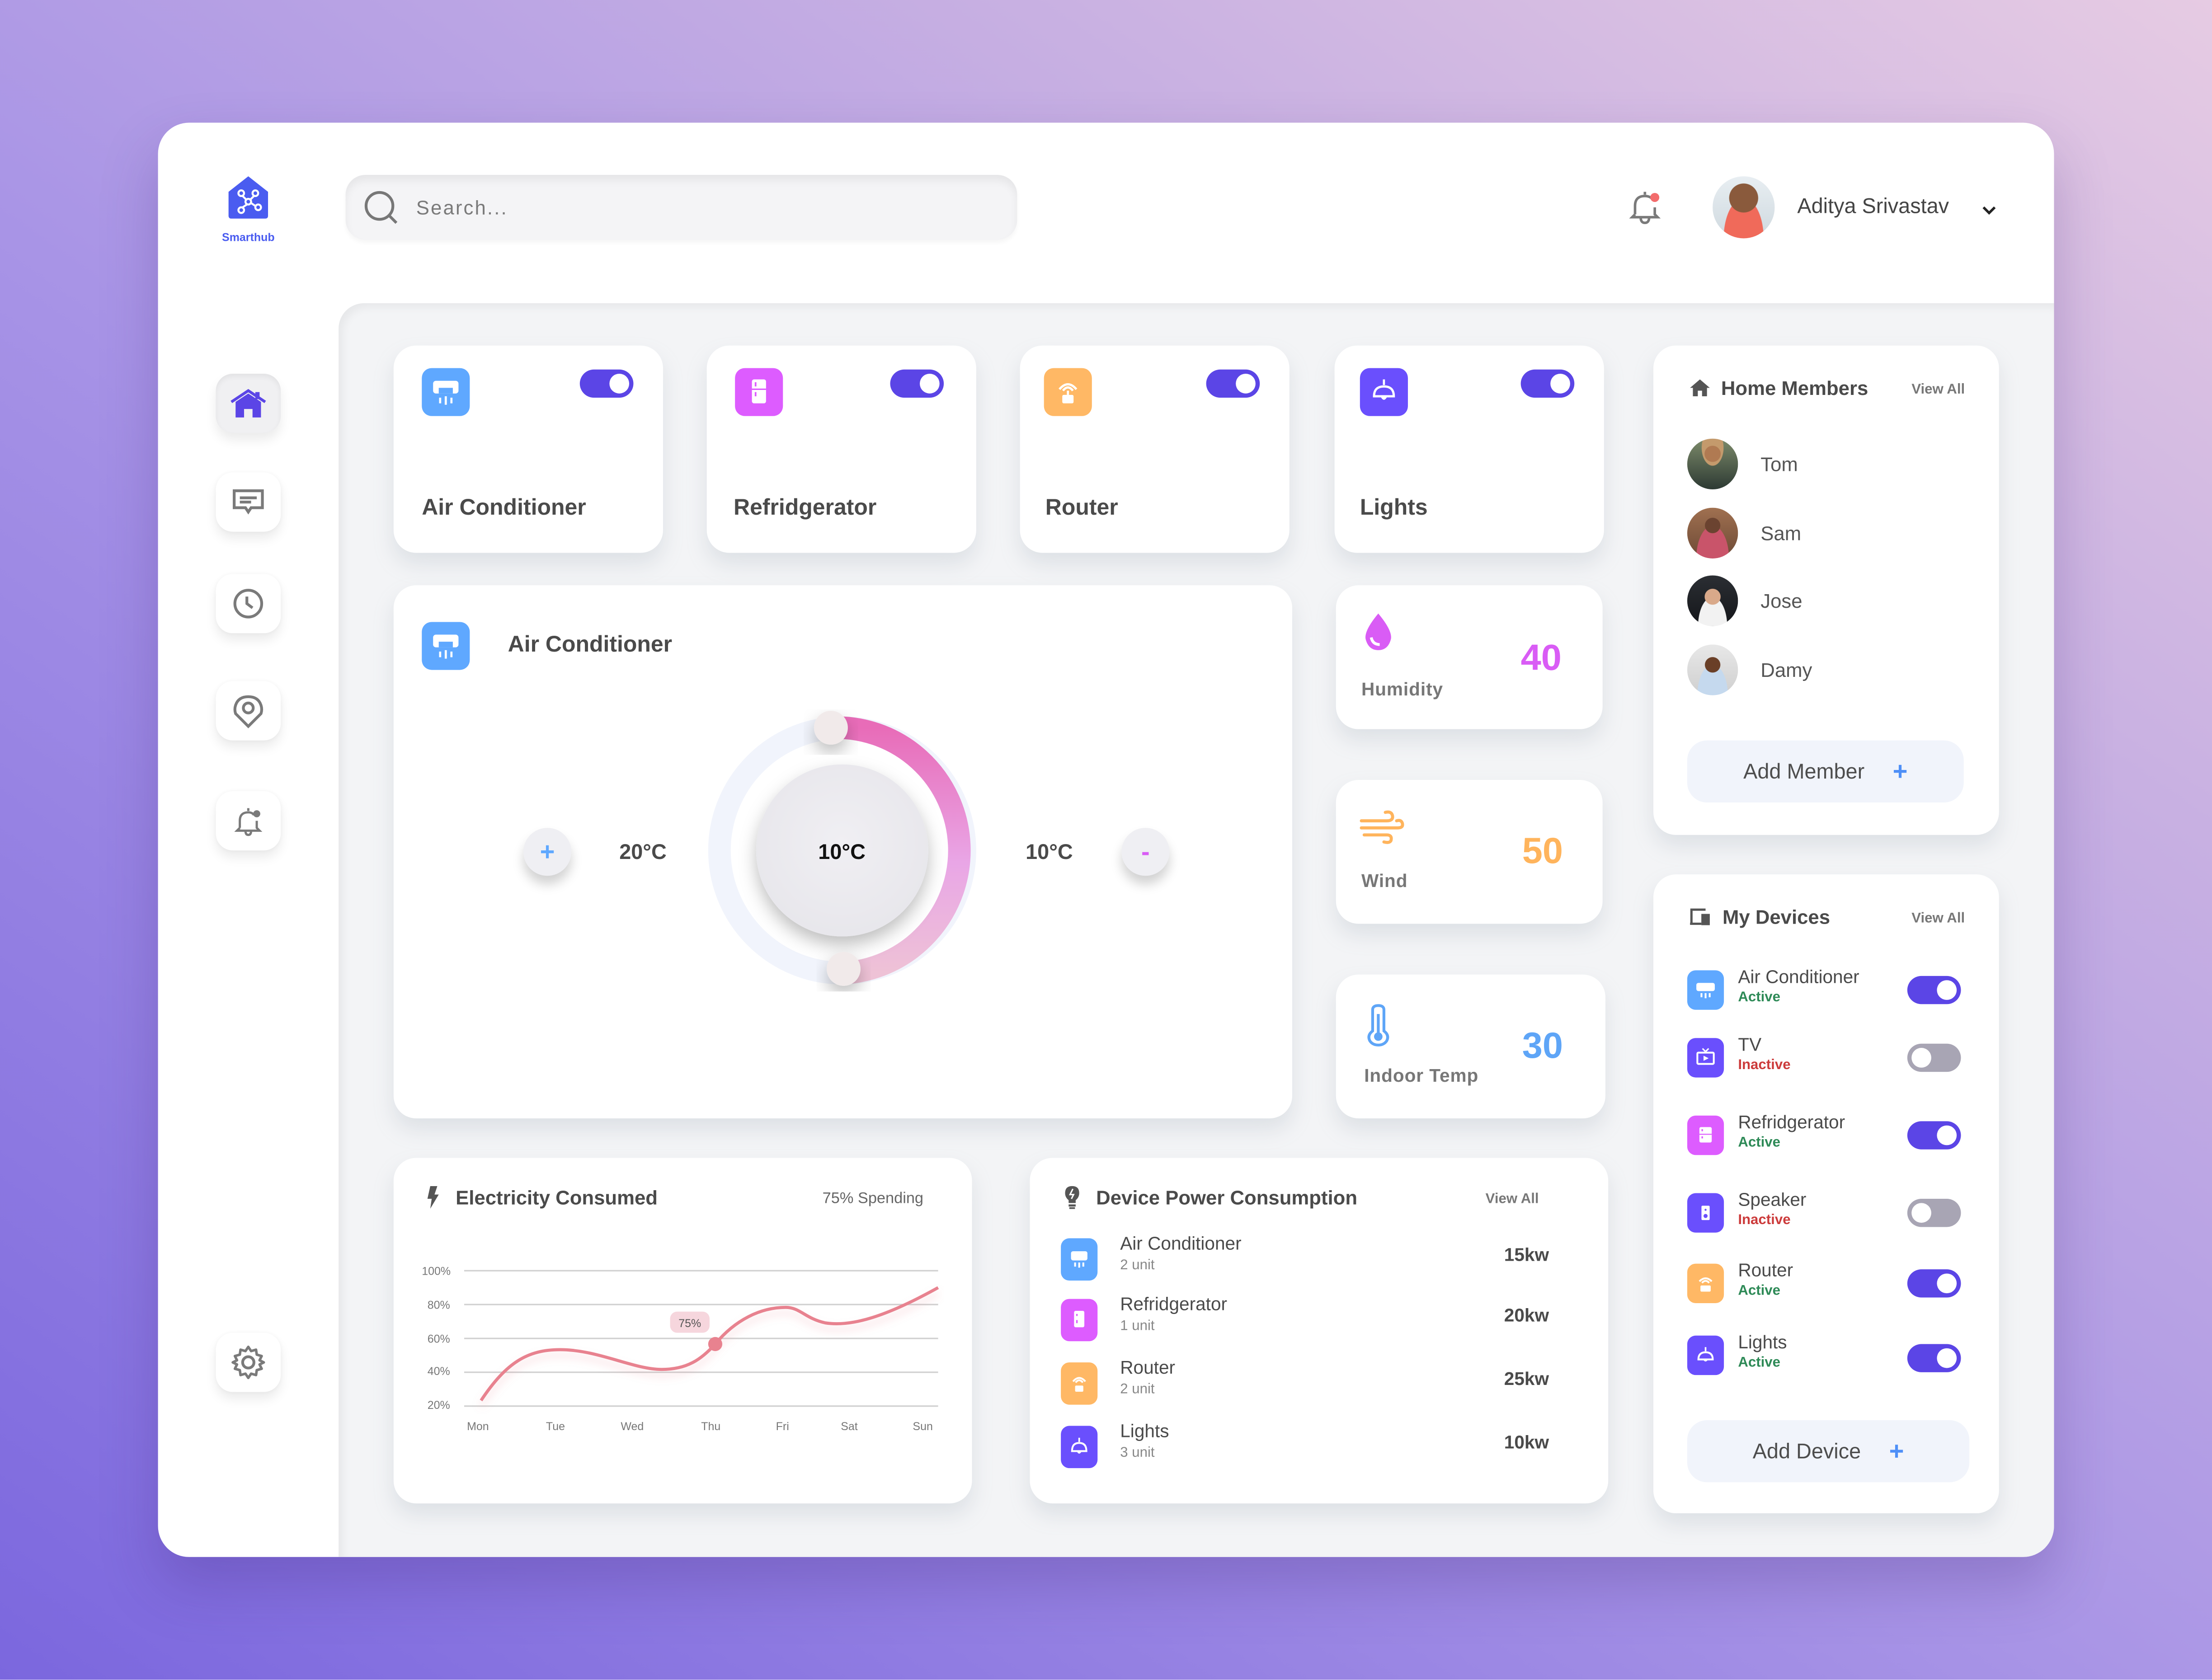 The width and height of the screenshot is (2212, 1680). I want to click on device-card-label: Router, so click(1081, 508).